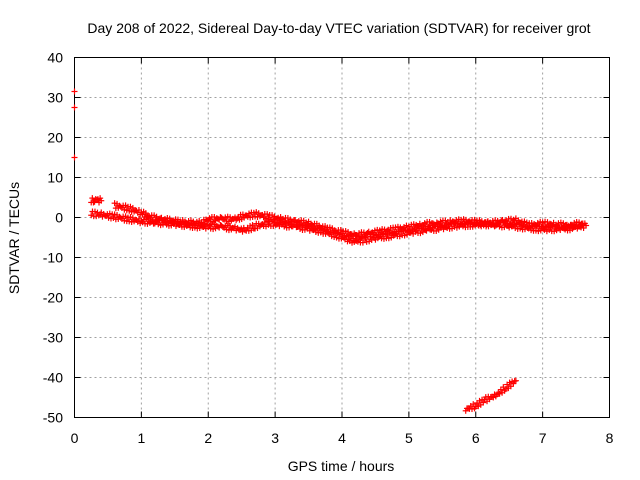  Describe the element at coordinates (275, 438) in the screenshot. I see `x-tick-label: 3` at that location.